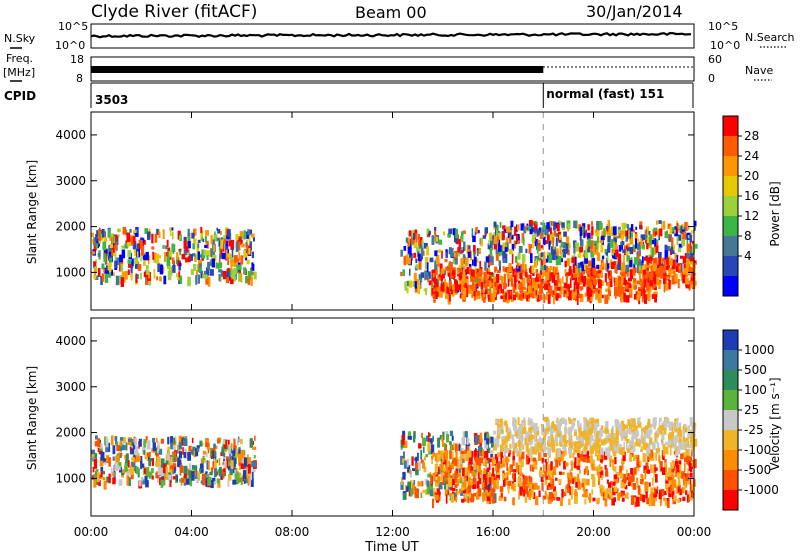 The width and height of the screenshot is (800, 554). I want to click on colorbar-tick-label: 25, so click(751, 410).